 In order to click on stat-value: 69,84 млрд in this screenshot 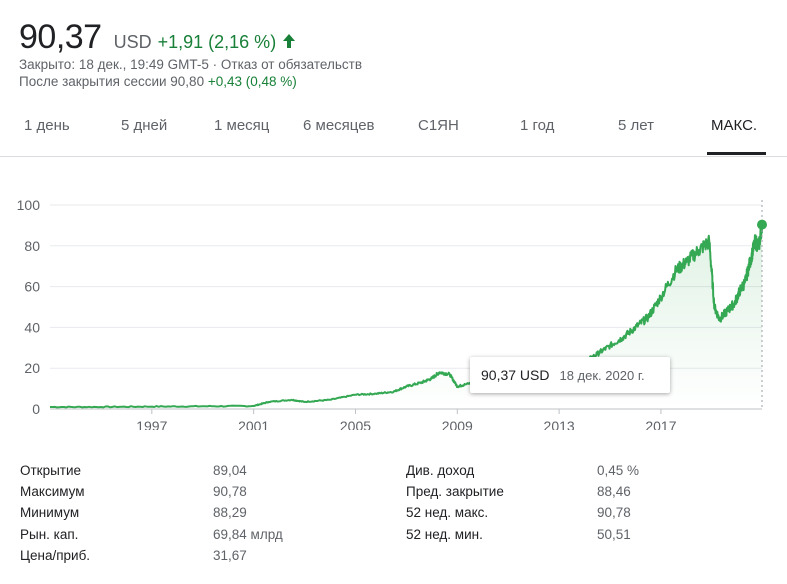, I will do `click(248, 534)`.